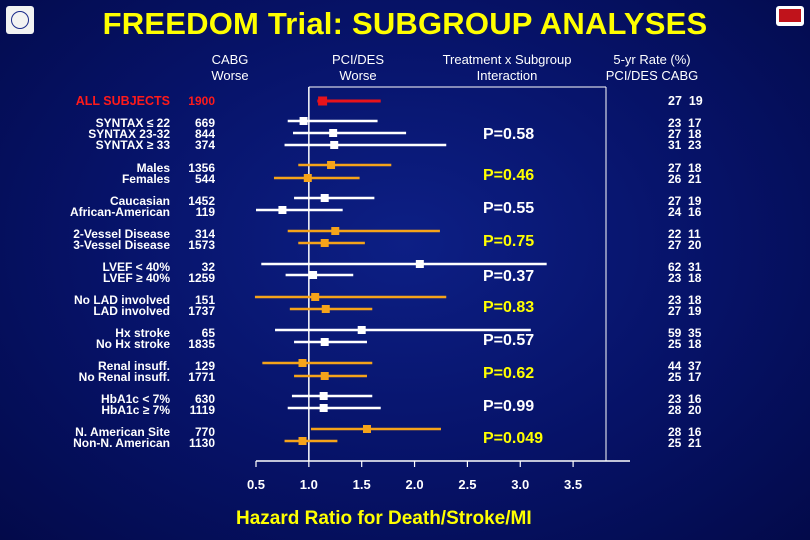 Image resolution: width=810 pixels, height=540 pixels. What do you see at coordinates (201, 206) in the screenshot?
I see `n-race: 1452 119` at bounding box center [201, 206].